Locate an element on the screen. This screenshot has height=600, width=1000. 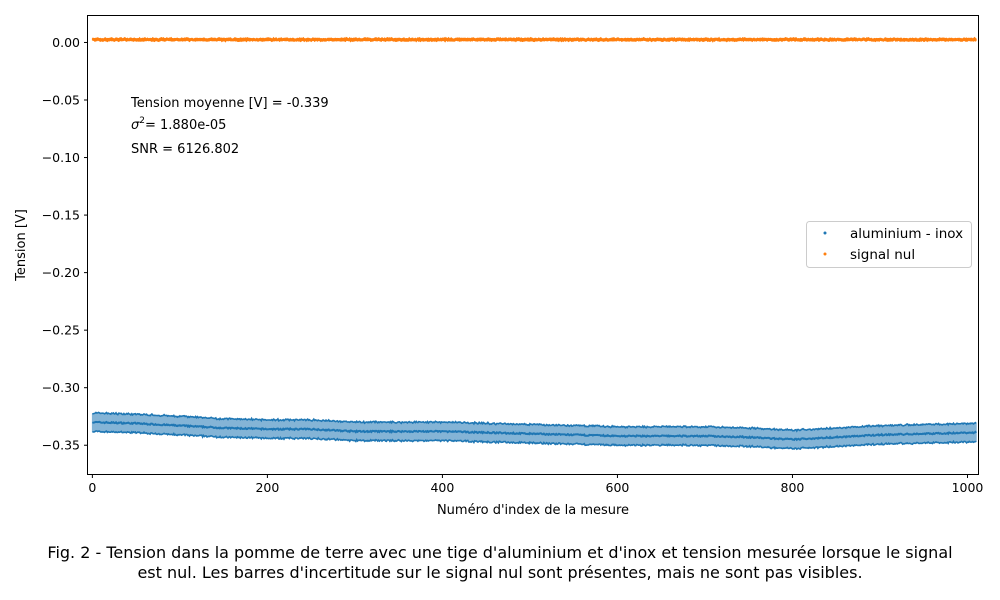
y-axis: 0.00 −0.05 −0.10 −0.15 −0.20 −0.25 −0.30 −0.35 is located at coordinates (65, 244).